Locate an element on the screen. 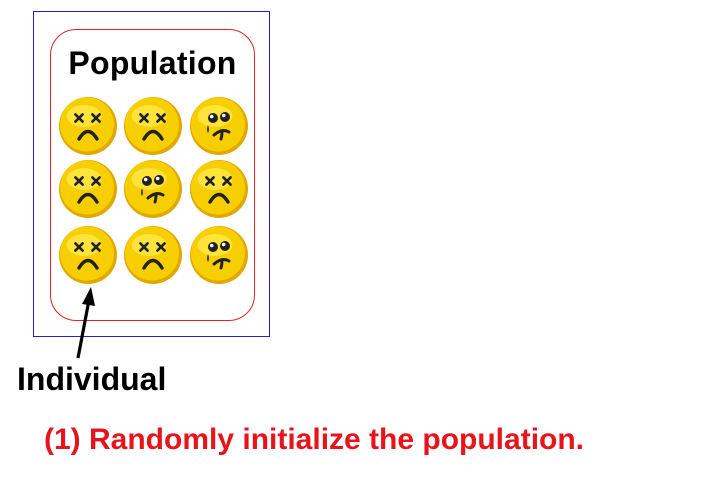 The image size is (717, 477). arrow-head is located at coordinates (88, 296).